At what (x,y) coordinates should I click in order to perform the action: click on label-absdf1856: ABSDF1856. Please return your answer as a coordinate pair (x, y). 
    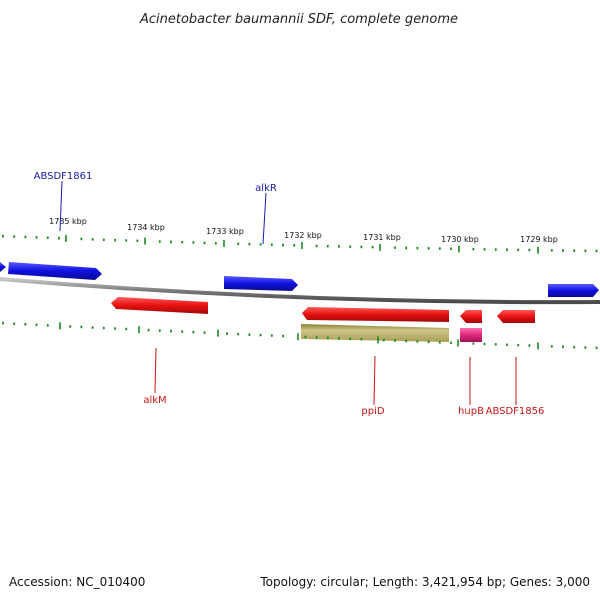
    Looking at the image, I should click on (515, 411).